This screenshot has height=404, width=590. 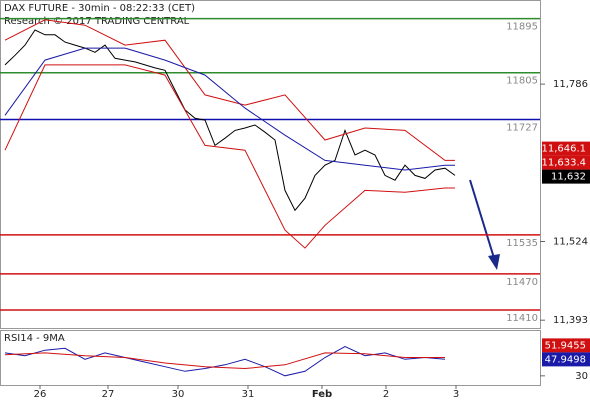 I want to click on price-tag-label: 11,646.1, so click(x=563, y=149).